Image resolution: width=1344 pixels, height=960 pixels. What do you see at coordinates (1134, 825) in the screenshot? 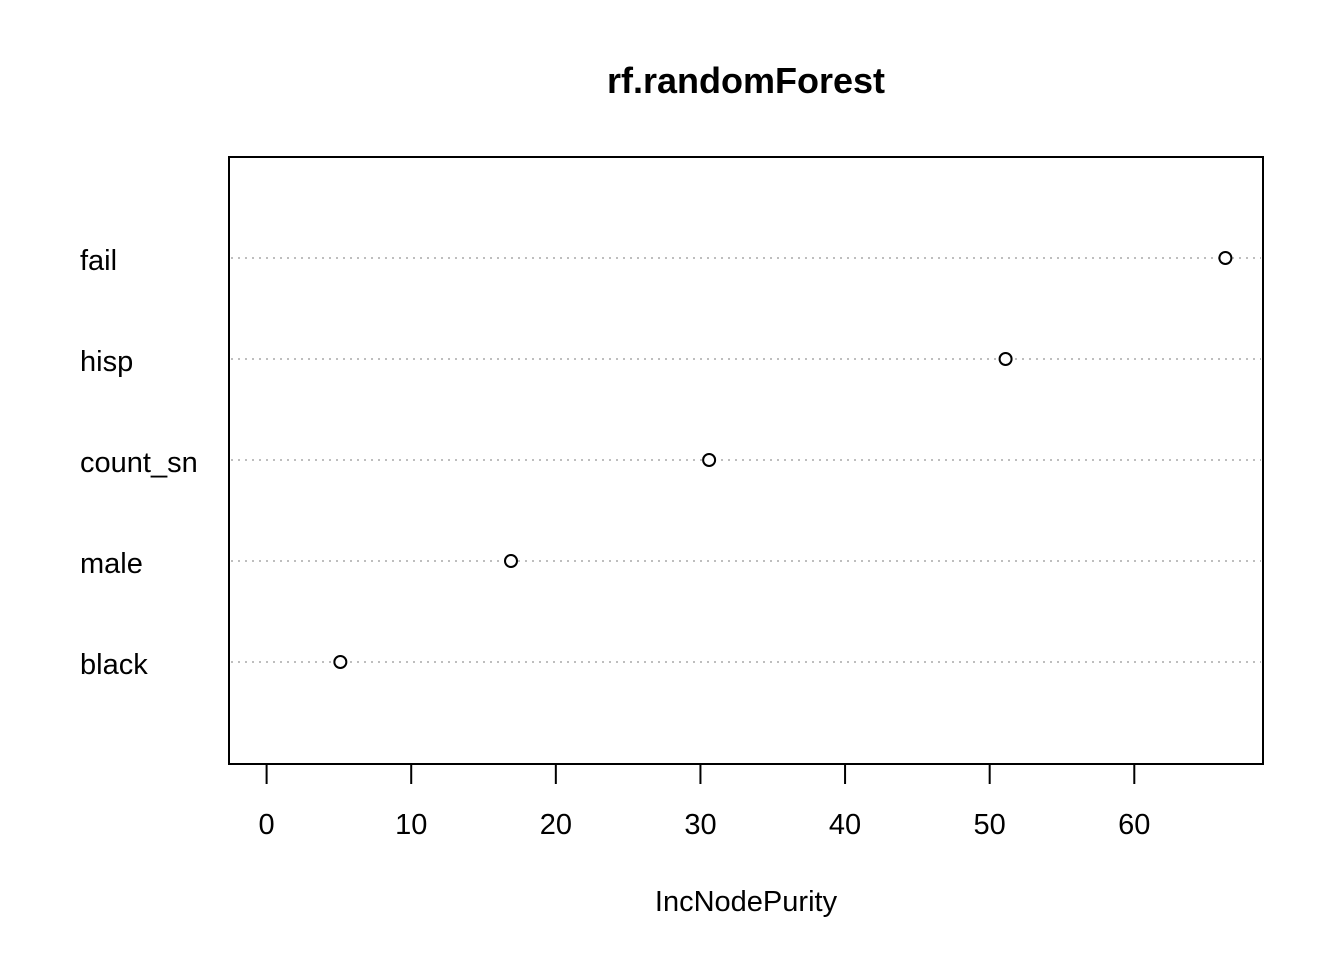
I see `x-tick-label-60: 60` at bounding box center [1134, 825].